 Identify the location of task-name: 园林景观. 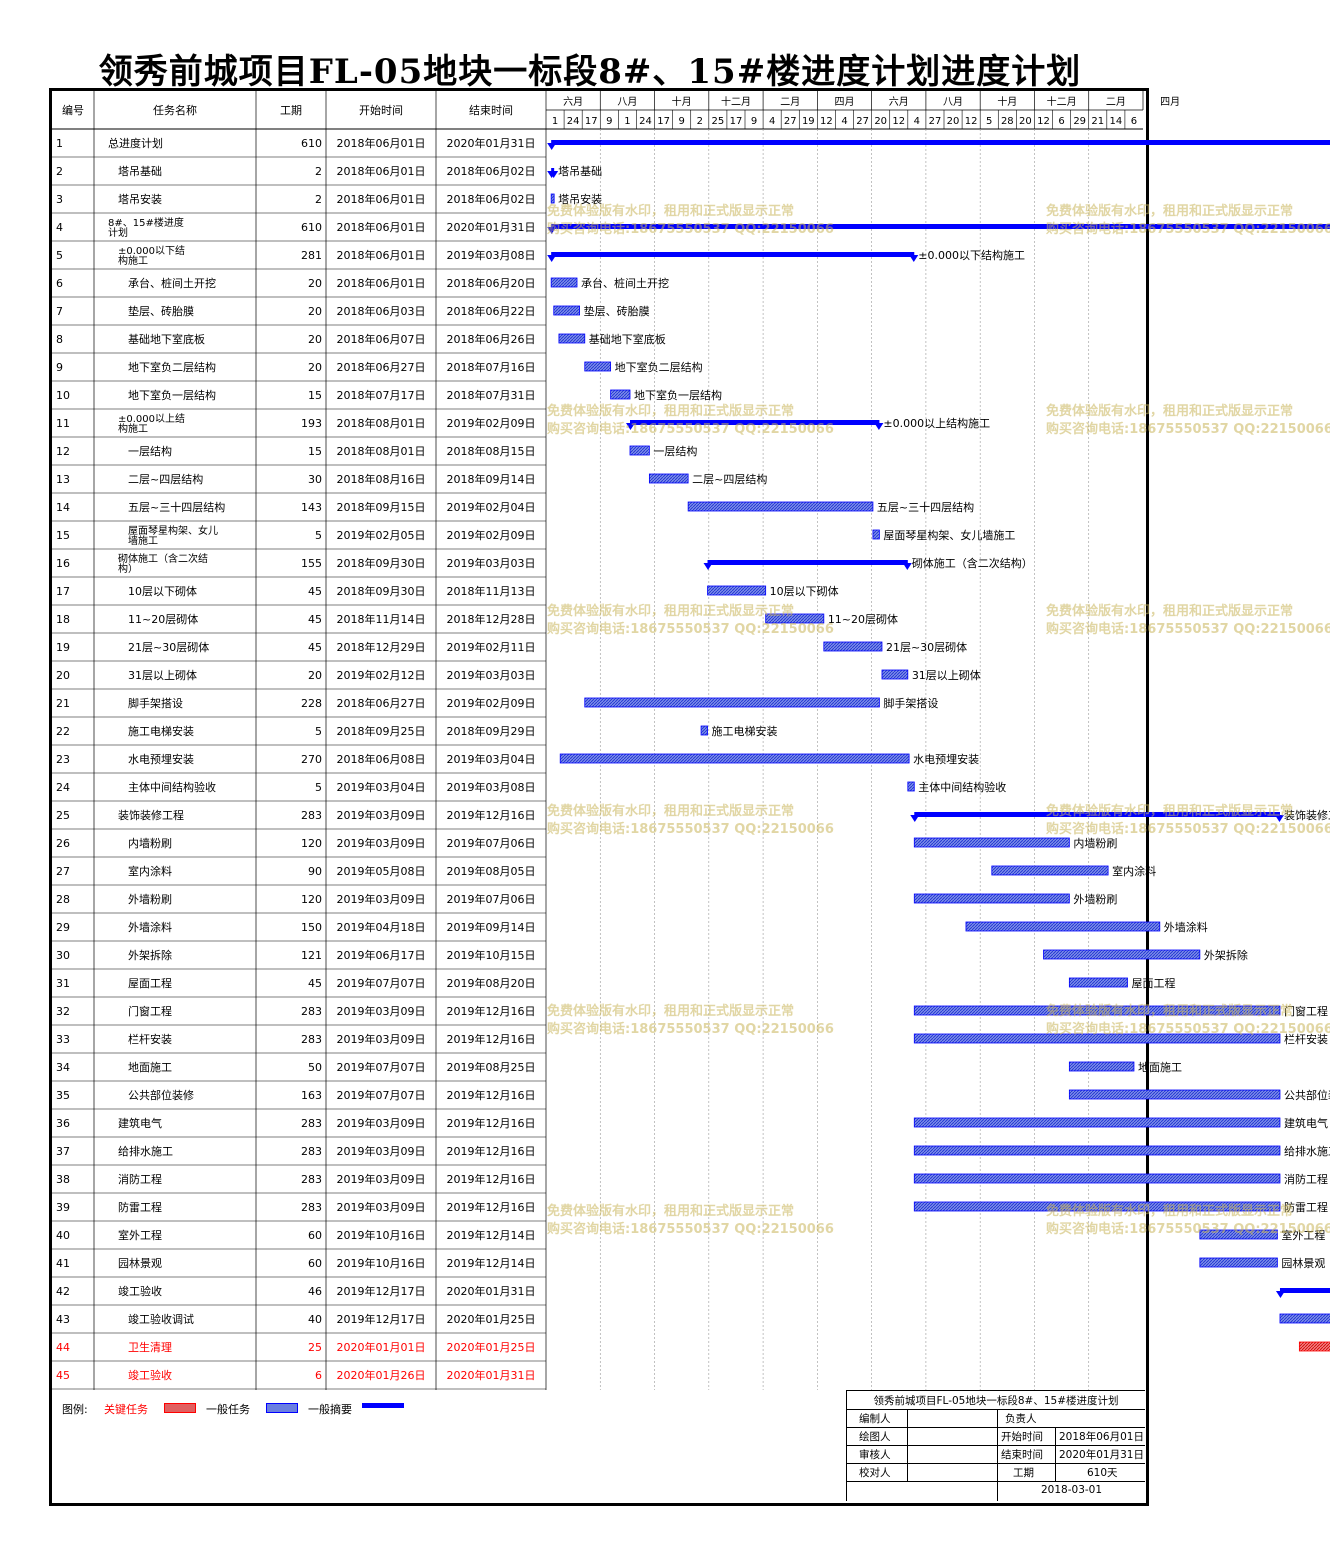
(140, 1263).